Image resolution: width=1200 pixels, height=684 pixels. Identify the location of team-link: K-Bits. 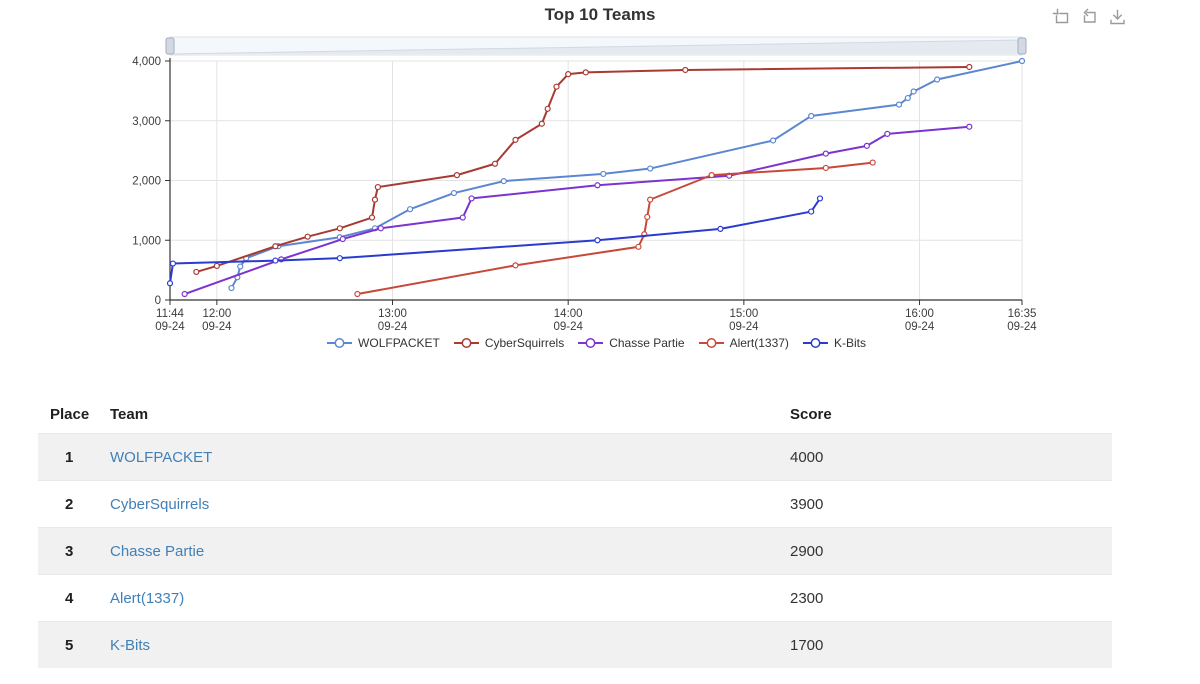
(130, 645).